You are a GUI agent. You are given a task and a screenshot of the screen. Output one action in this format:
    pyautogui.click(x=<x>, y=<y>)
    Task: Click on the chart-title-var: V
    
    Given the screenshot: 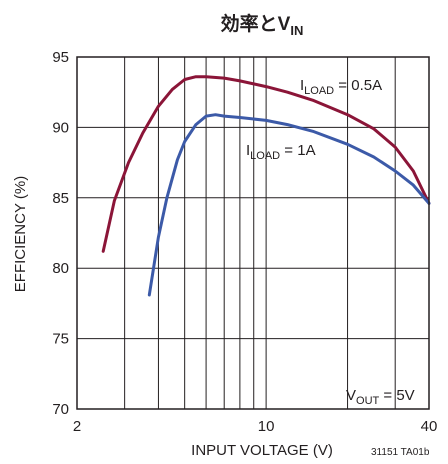 What is the action you would take?
    pyautogui.click(x=284, y=24)
    